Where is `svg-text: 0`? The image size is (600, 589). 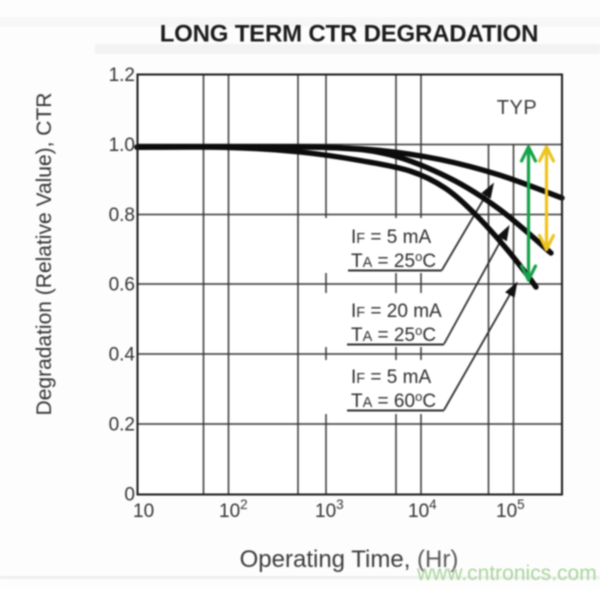
svg-text: 0 is located at coordinates (129, 495).